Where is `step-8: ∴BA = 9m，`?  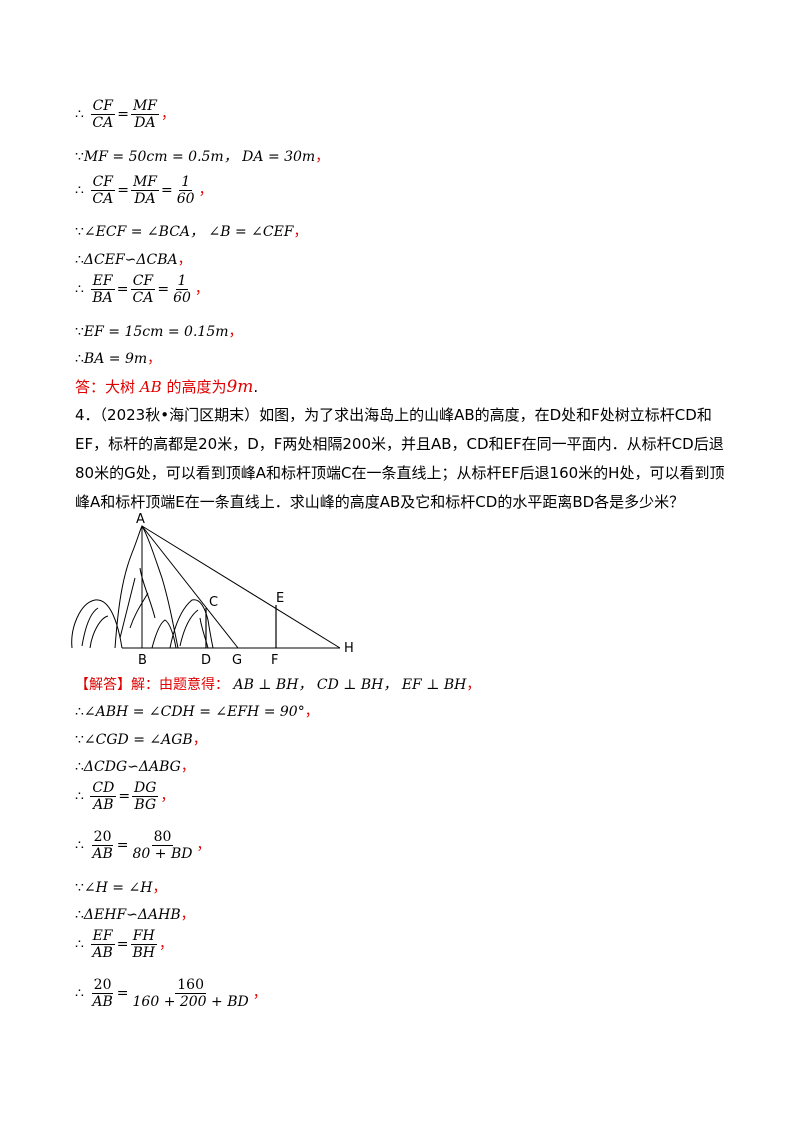 step-8: ∴BA = 9m， is located at coordinates (118, 358).